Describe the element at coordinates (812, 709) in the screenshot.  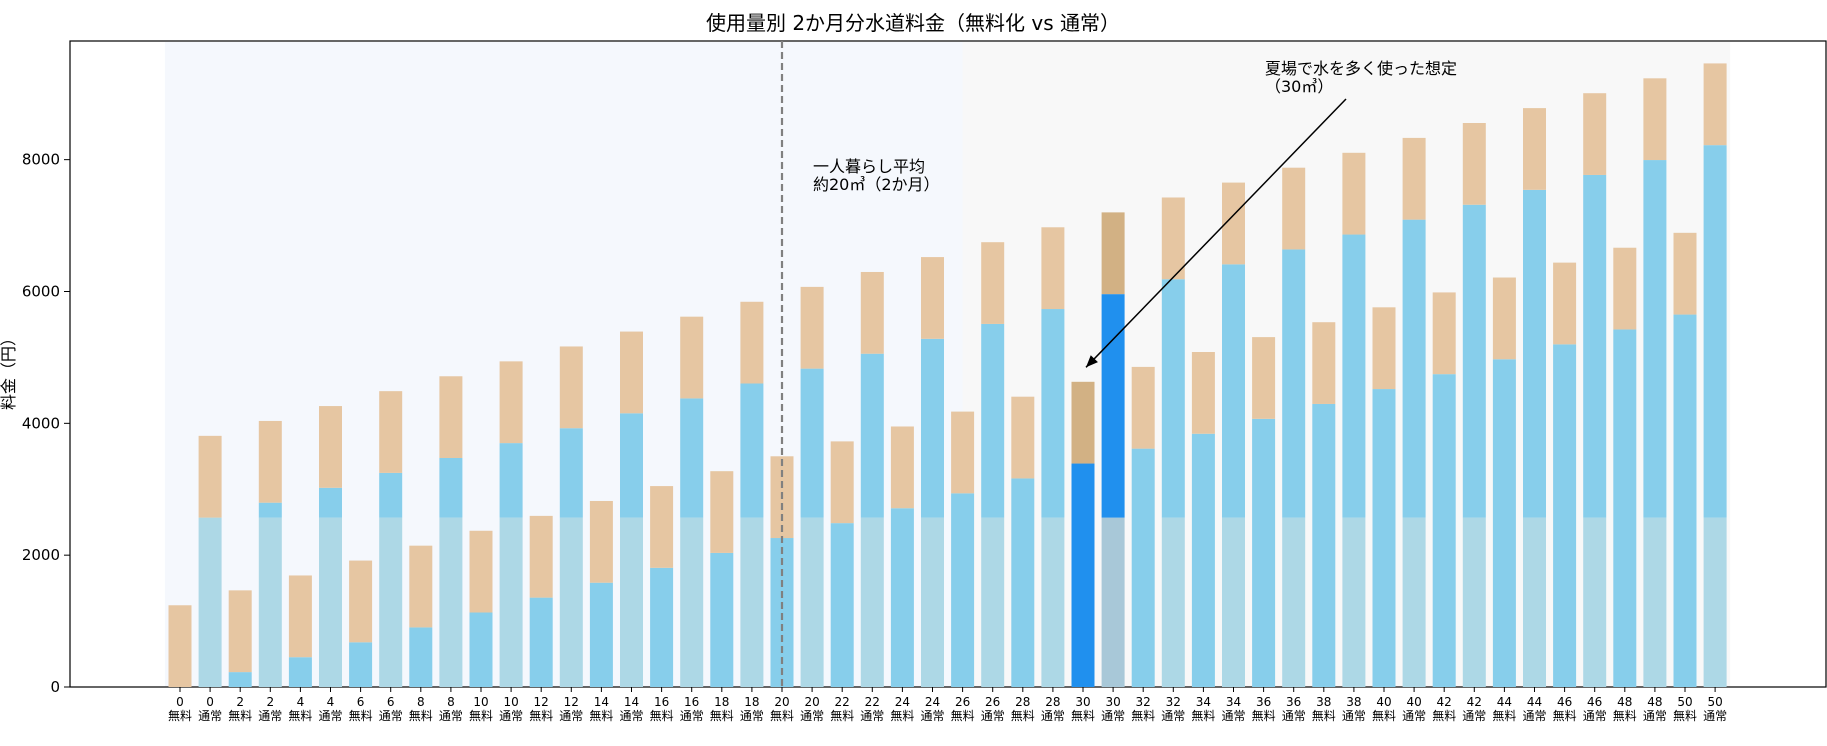
I see `x-tick-label-21: 20 通常` at that location.